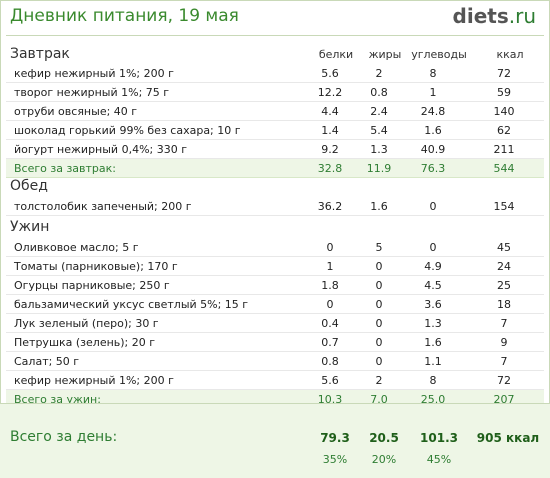 Image resolution: width=550 pixels, height=478 pixels. What do you see at coordinates (275, 35) in the screenshot?
I see `header-divider` at bounding box center [275, 35].